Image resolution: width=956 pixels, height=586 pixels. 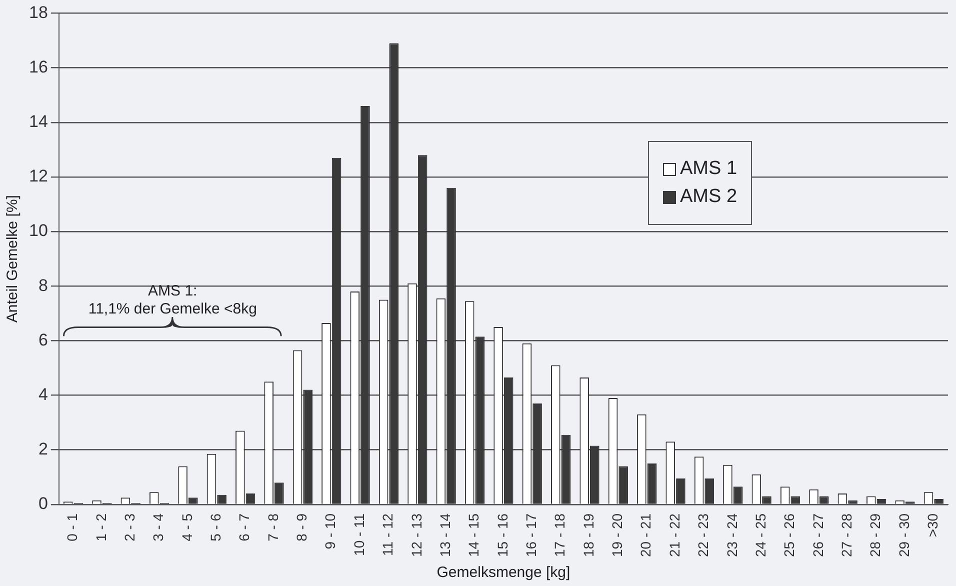 What do you see at coordinates (158, 527) in the screenshot?
I see `x-tick-label: 3 - 4` at bounding box center [158, 527].